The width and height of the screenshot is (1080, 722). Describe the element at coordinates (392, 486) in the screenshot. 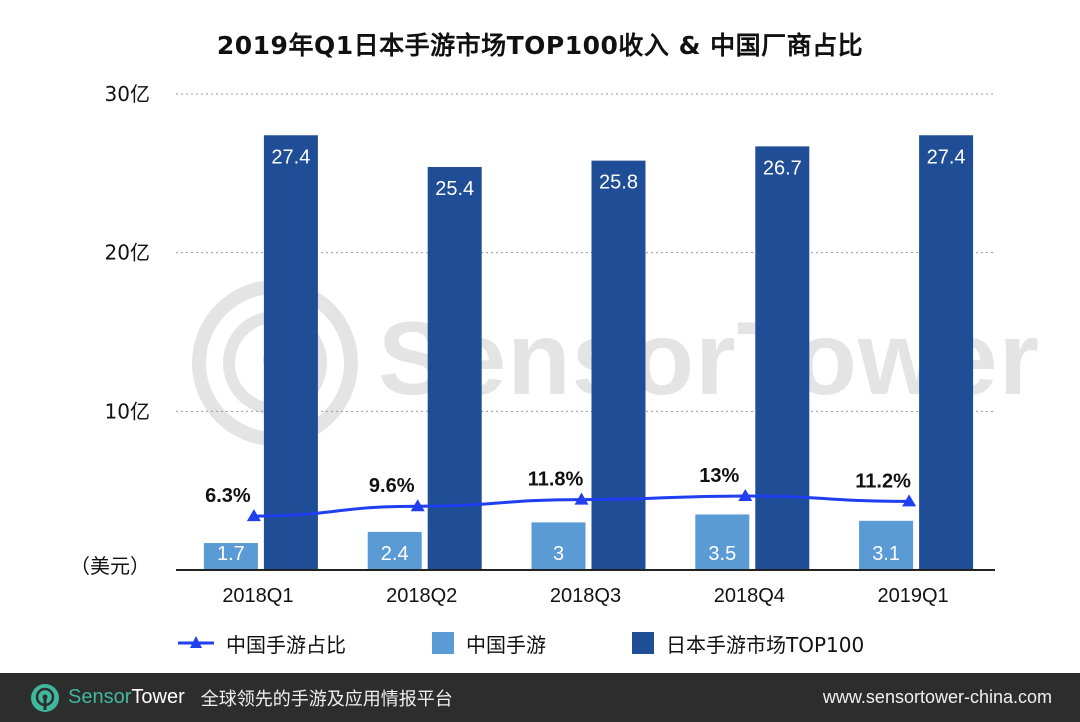

I see `share-label-2018Q2: 9.6%` at that location.